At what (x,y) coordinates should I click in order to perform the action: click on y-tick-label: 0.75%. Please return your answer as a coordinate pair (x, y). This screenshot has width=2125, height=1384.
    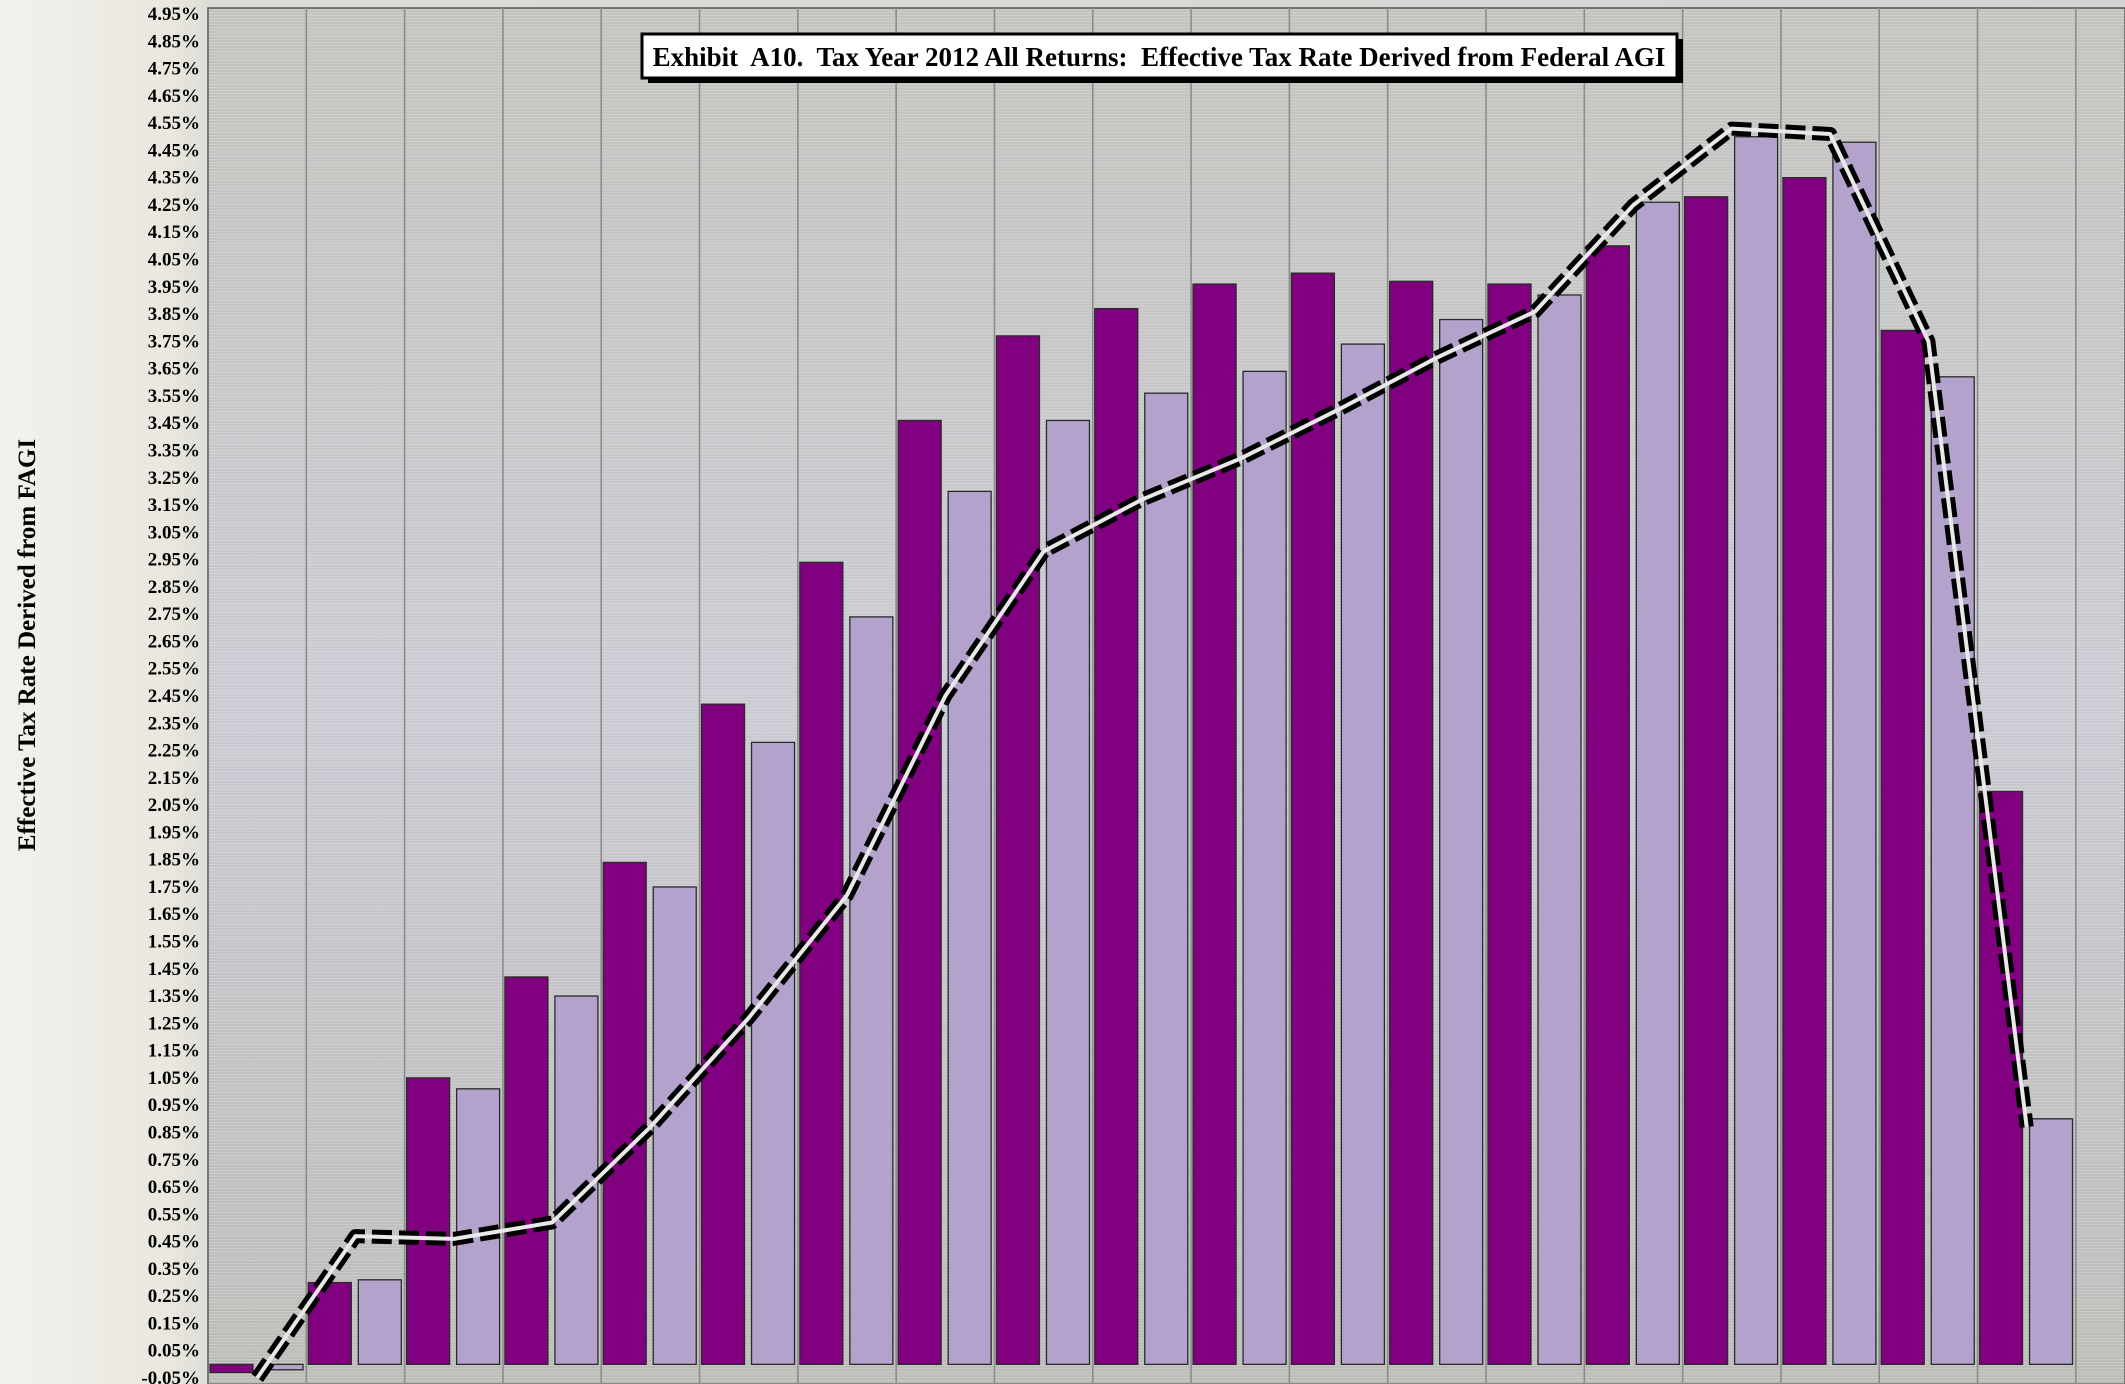
    Looking at the image, I should click on (174, 1160).